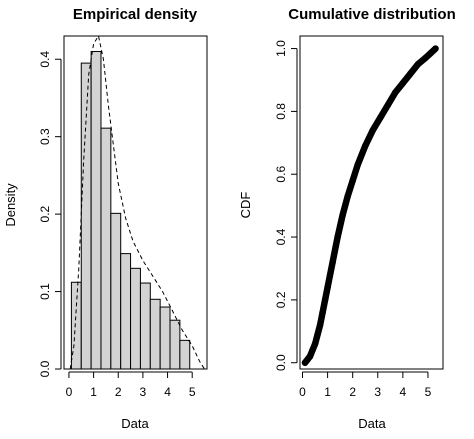 The width and height of the screenshot is (474, 439). I want to click on density-x-tick-label: 4, so click(167, 392).